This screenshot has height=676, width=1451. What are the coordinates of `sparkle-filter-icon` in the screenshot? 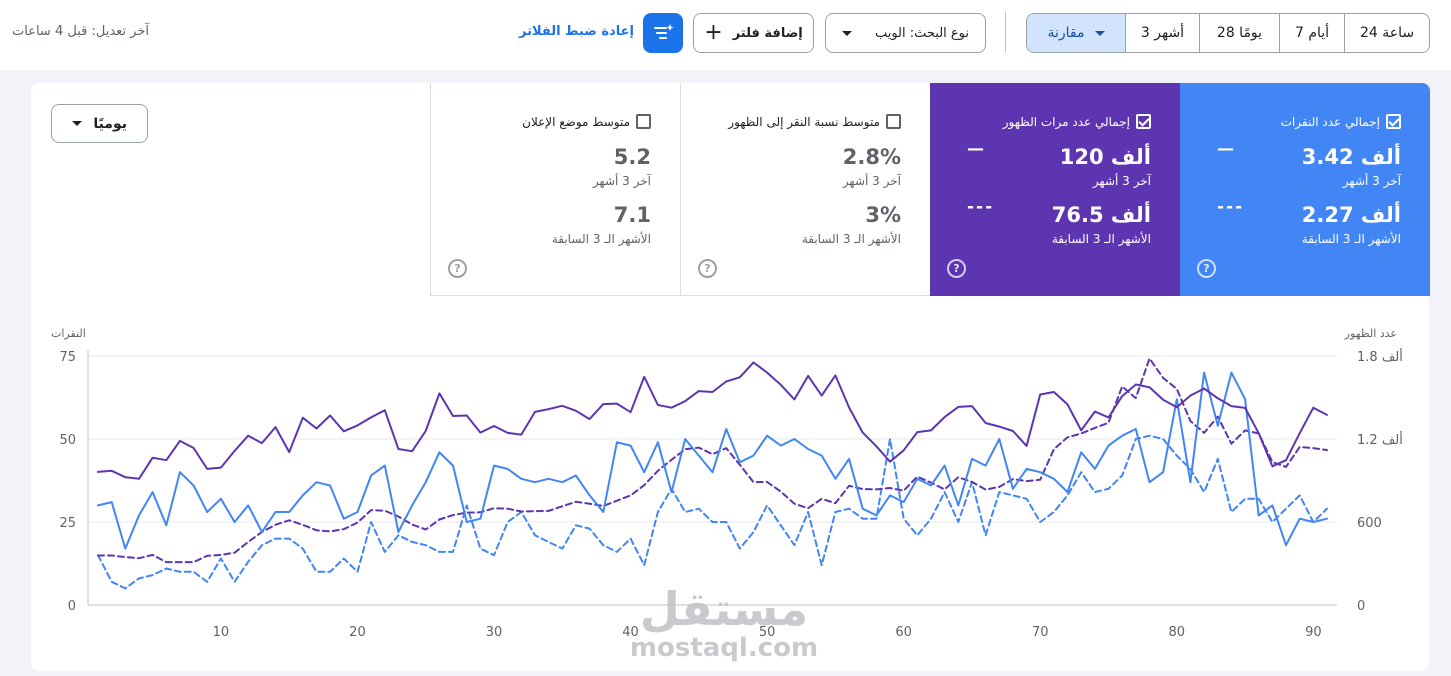 It's located at (664, 31).